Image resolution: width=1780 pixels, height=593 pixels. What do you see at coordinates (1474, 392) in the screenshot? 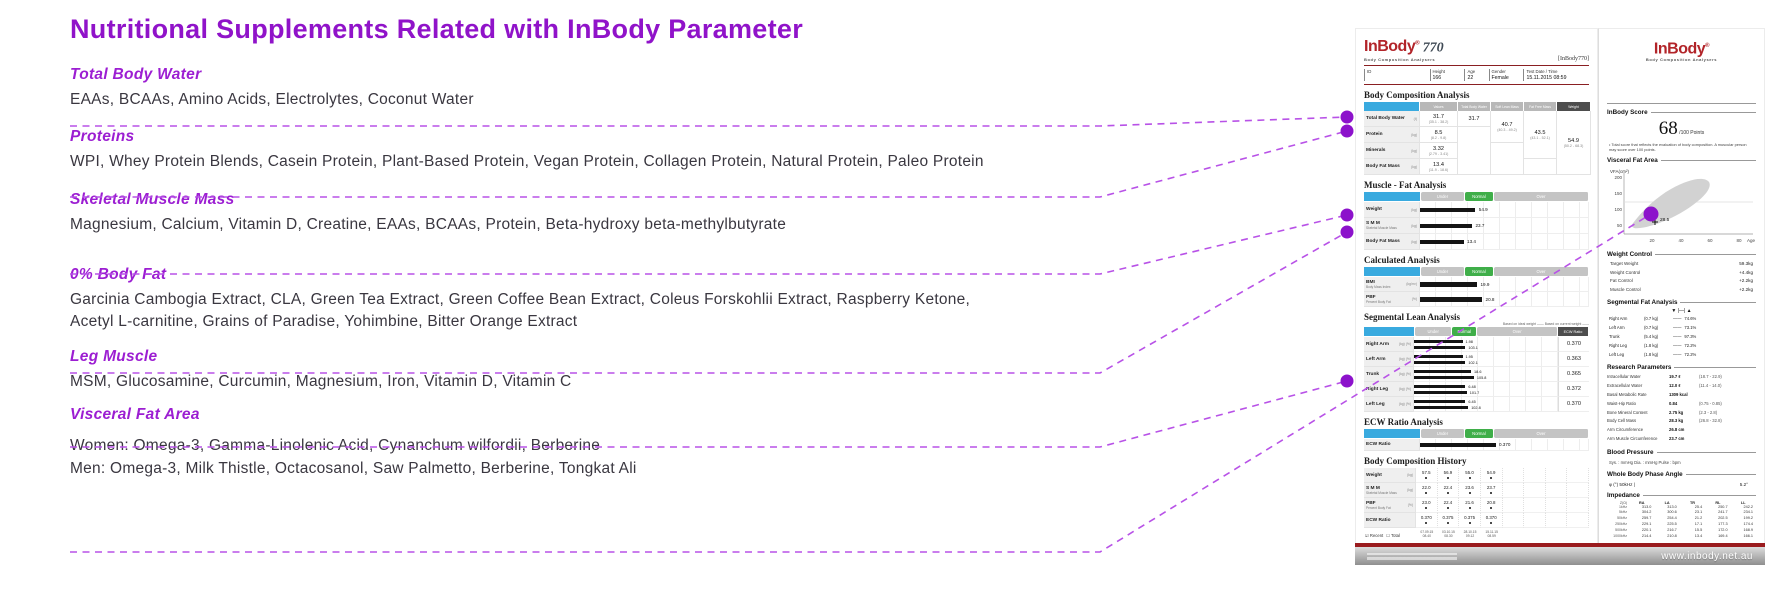
I see `seg-value-pct: 101.7` at bounding box center [1474, 392].